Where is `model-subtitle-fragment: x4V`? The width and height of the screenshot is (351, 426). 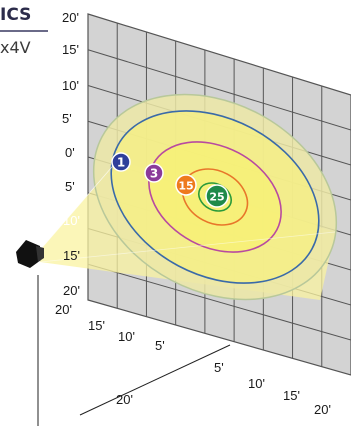 model-subtitle-fragment: x4V is located at coordinates (15, 47).